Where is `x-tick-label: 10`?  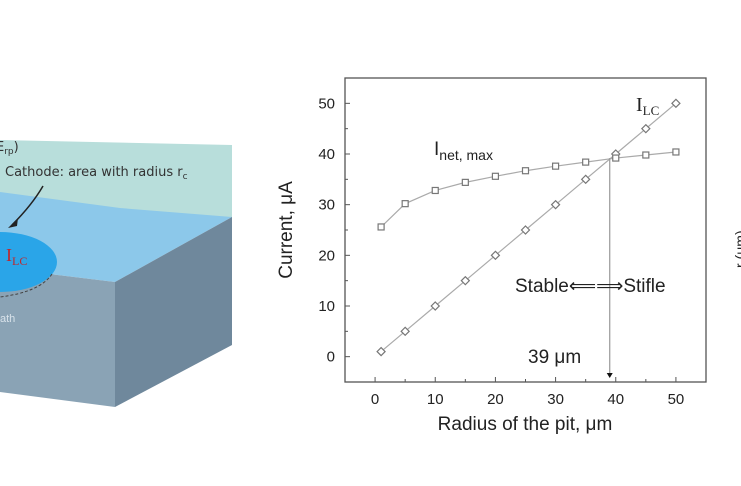
x-tick-label: 10 is located at coordinates (435, 399).